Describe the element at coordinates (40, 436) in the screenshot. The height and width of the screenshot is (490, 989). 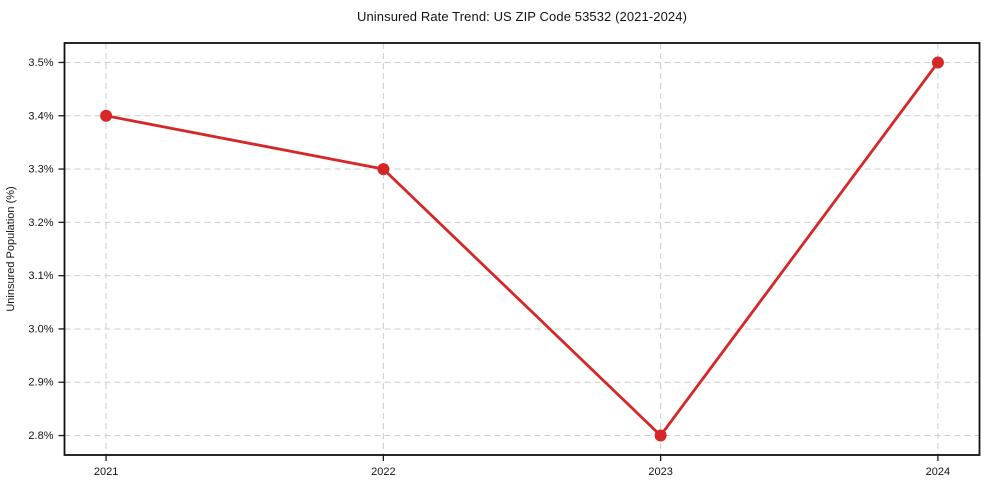
I see `y-tick-label: 2.8%` at that location.